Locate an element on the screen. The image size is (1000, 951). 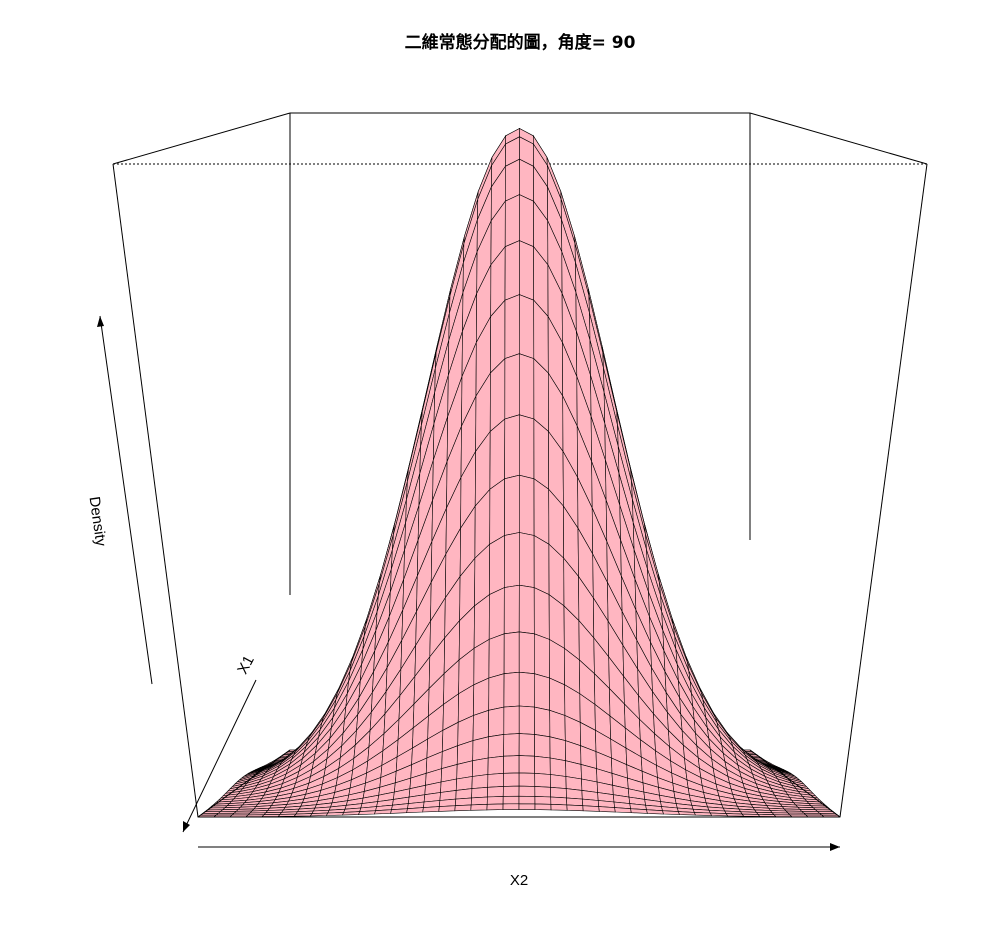
x2-axis-label: X2 is located at coordinates (519, 880).